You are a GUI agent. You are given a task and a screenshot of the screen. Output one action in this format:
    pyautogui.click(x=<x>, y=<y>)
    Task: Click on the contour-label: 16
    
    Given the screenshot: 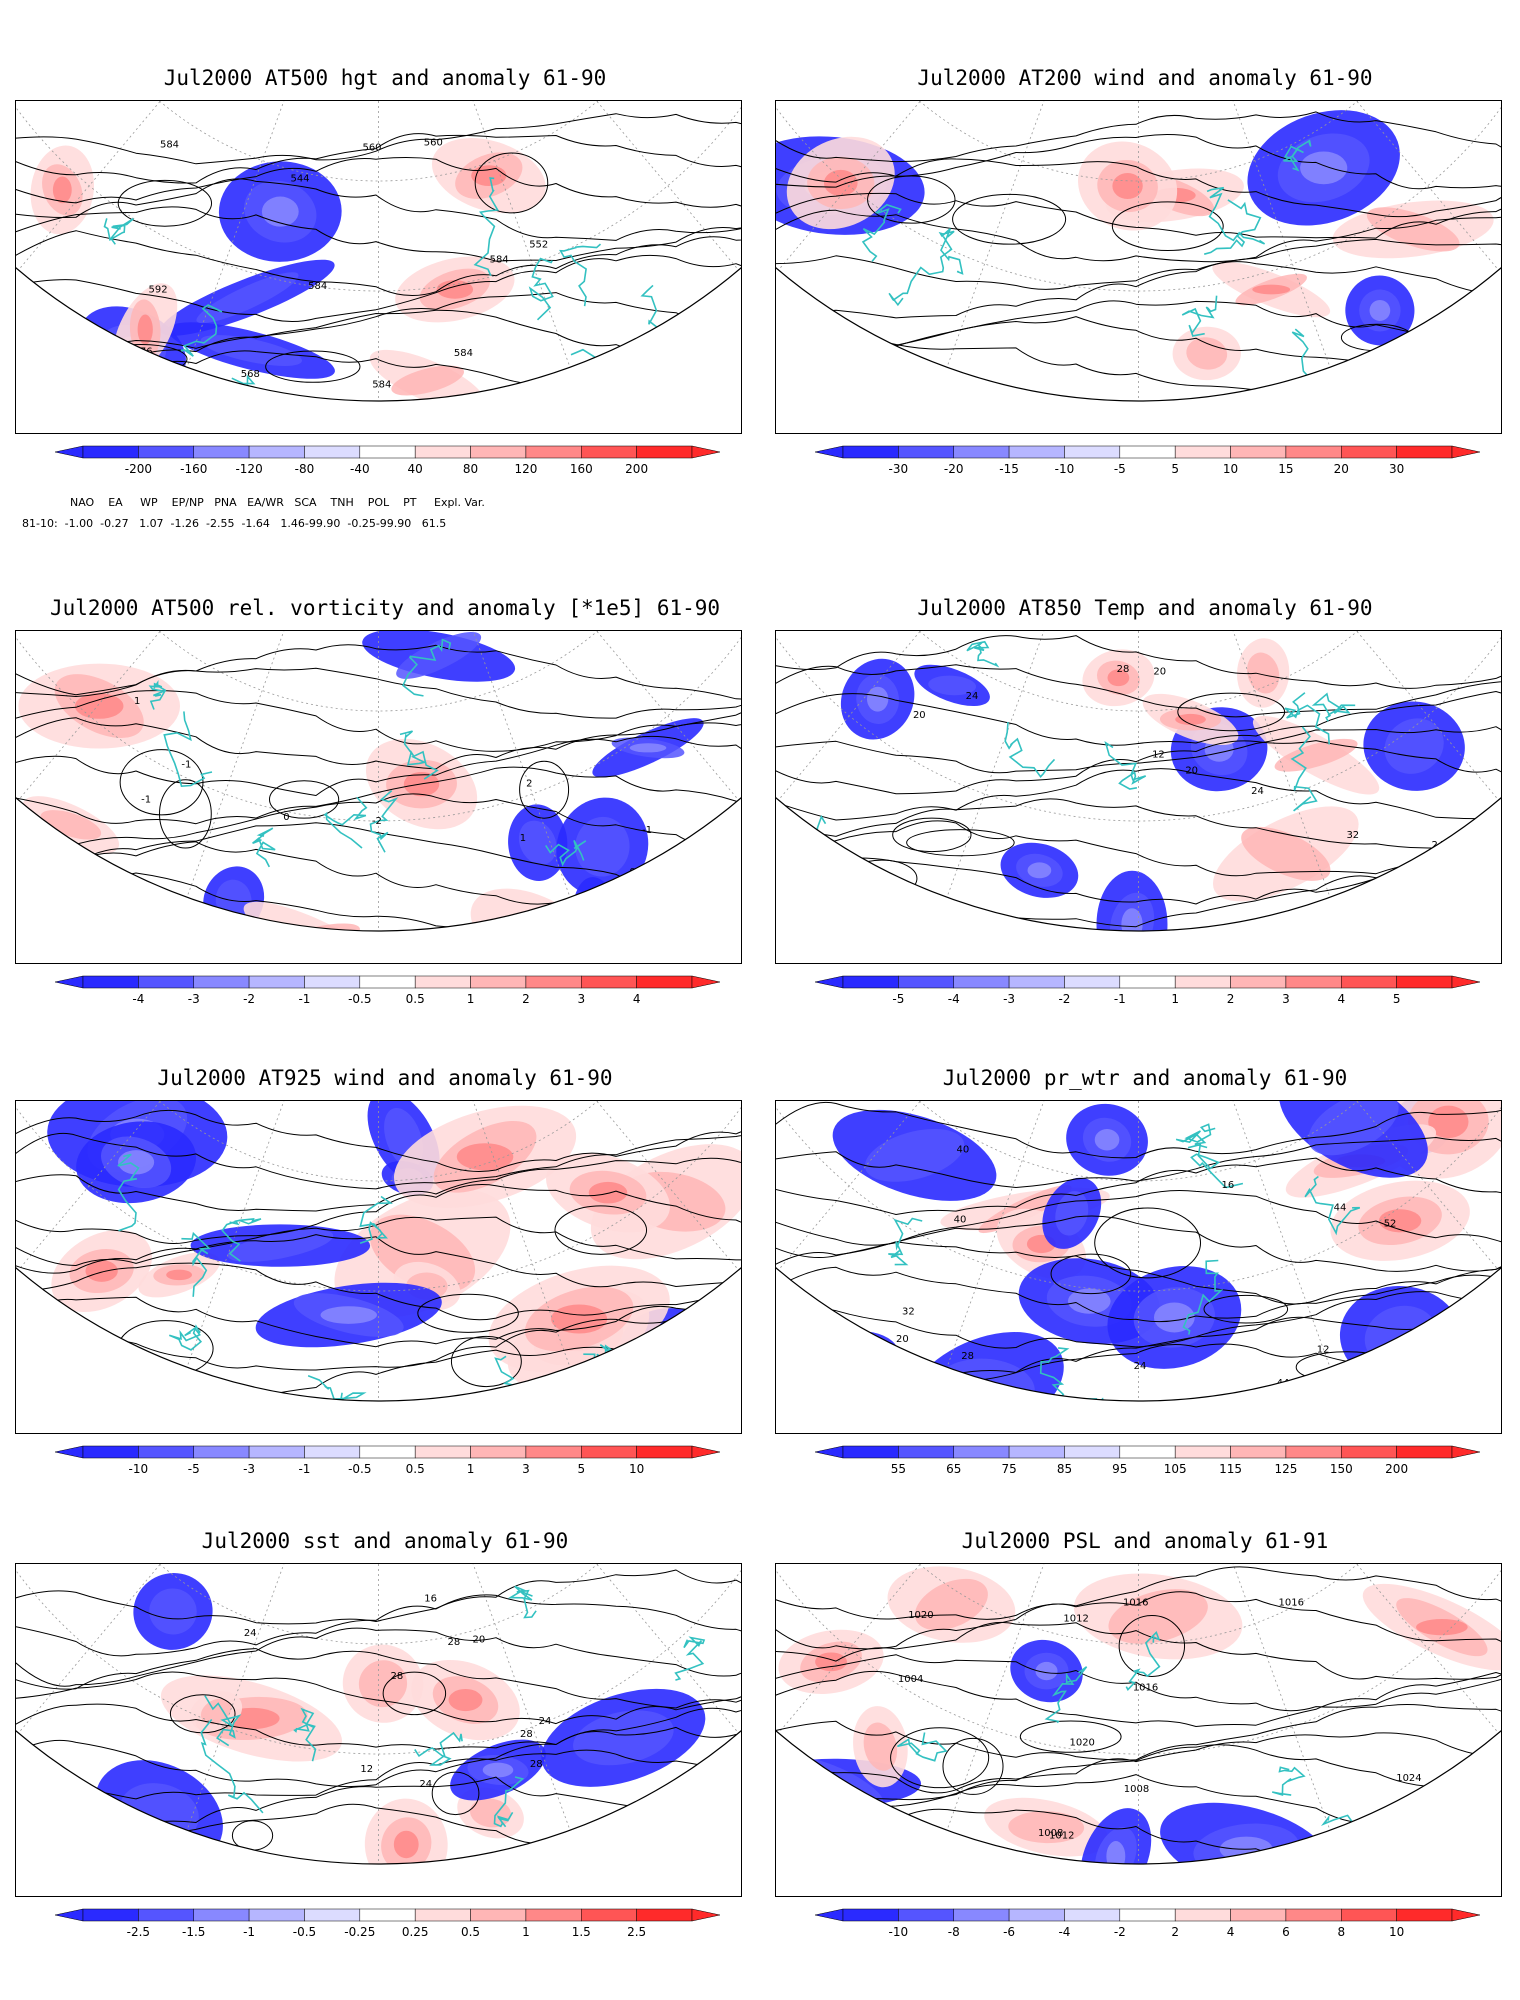 What is the action you would take?
    pyautogui.click(x=1227, y=1185)
    